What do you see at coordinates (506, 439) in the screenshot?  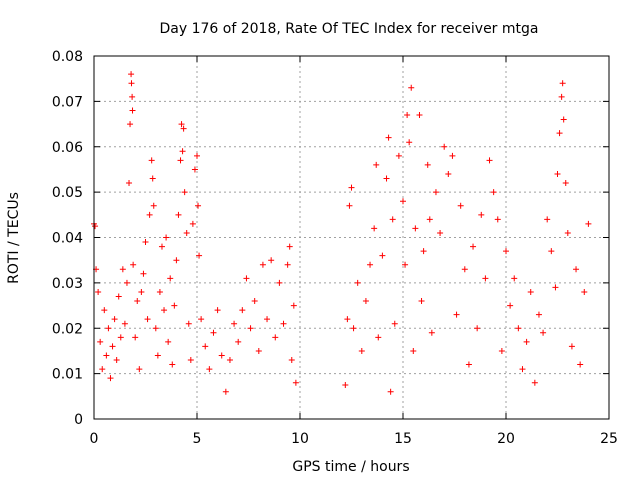 I see `x-tick-label: 20` at bounding box center [506, 439].